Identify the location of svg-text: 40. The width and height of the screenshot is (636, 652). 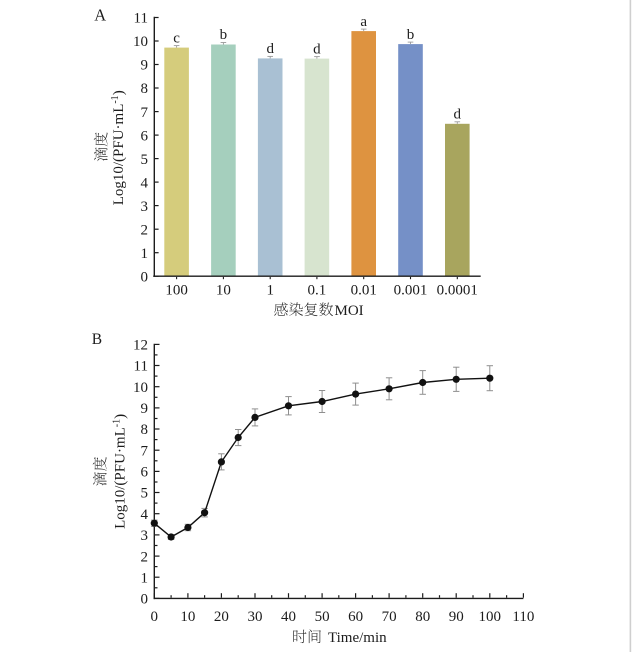
(288, 617).